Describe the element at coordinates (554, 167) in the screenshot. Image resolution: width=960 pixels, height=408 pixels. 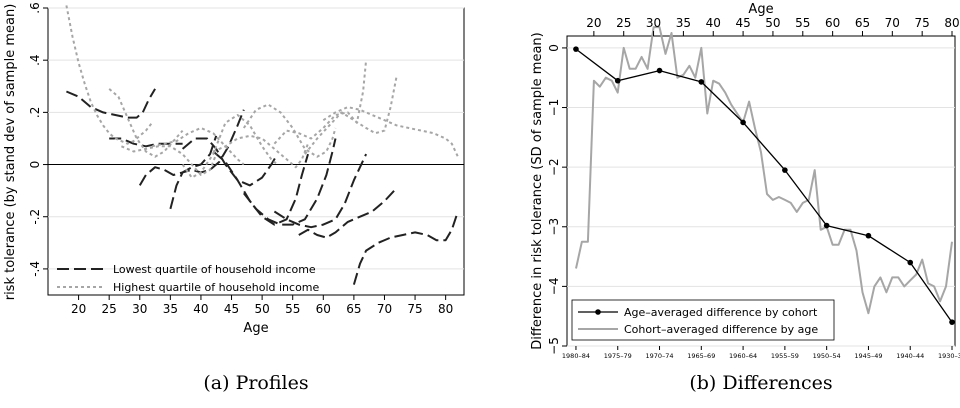
I see `y-tick-label: −2` at that location.